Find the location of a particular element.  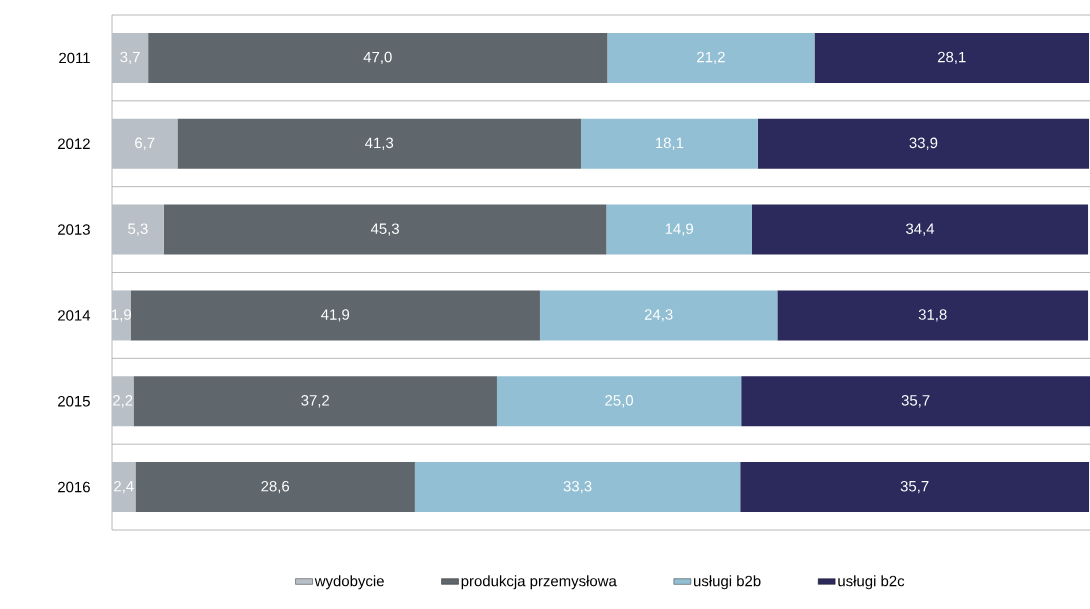

data-label: 28,6 is located at coordinates (275, 487).